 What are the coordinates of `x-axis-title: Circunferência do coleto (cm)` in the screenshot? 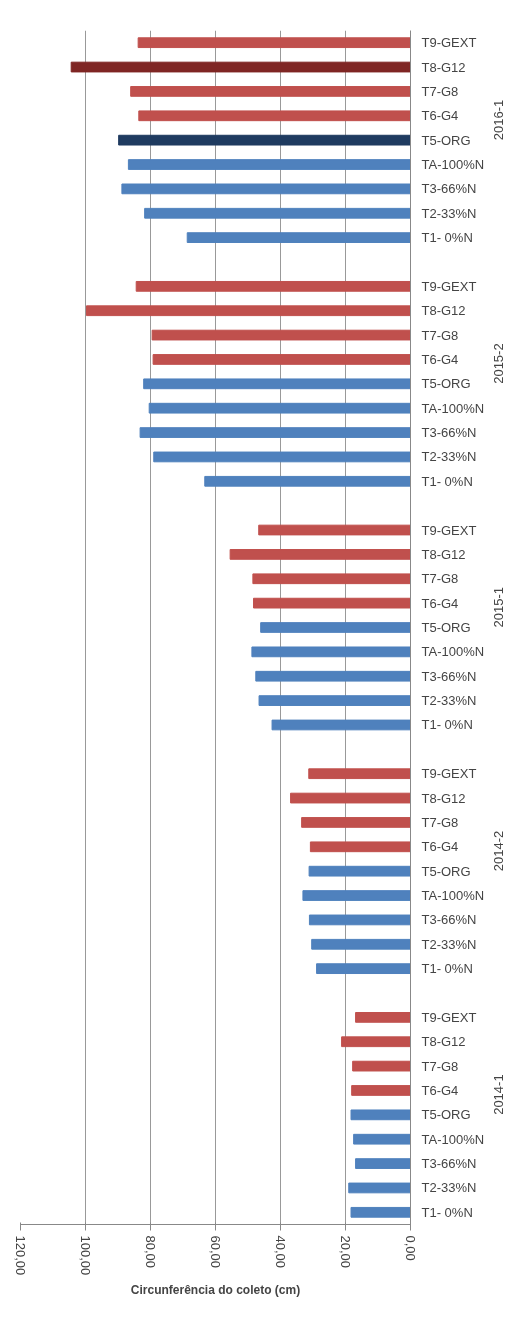 It's located at (215, 1290).